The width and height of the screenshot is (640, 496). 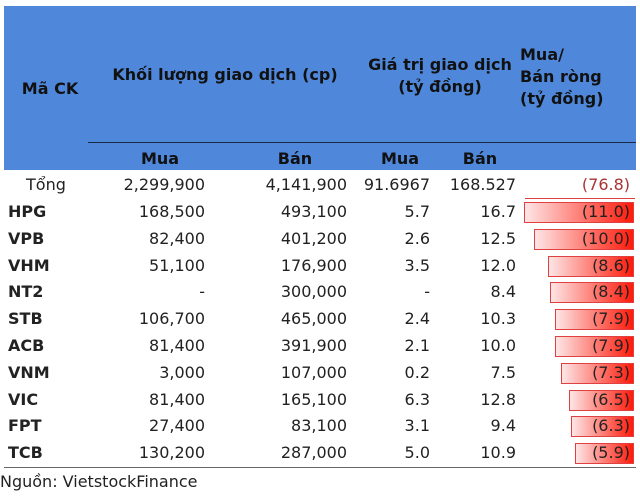 What do you see at coordinates (306, 184) in the screenshot?
I see `cell-vol-sell: 4,141,900` at bounding box center [306, 184].